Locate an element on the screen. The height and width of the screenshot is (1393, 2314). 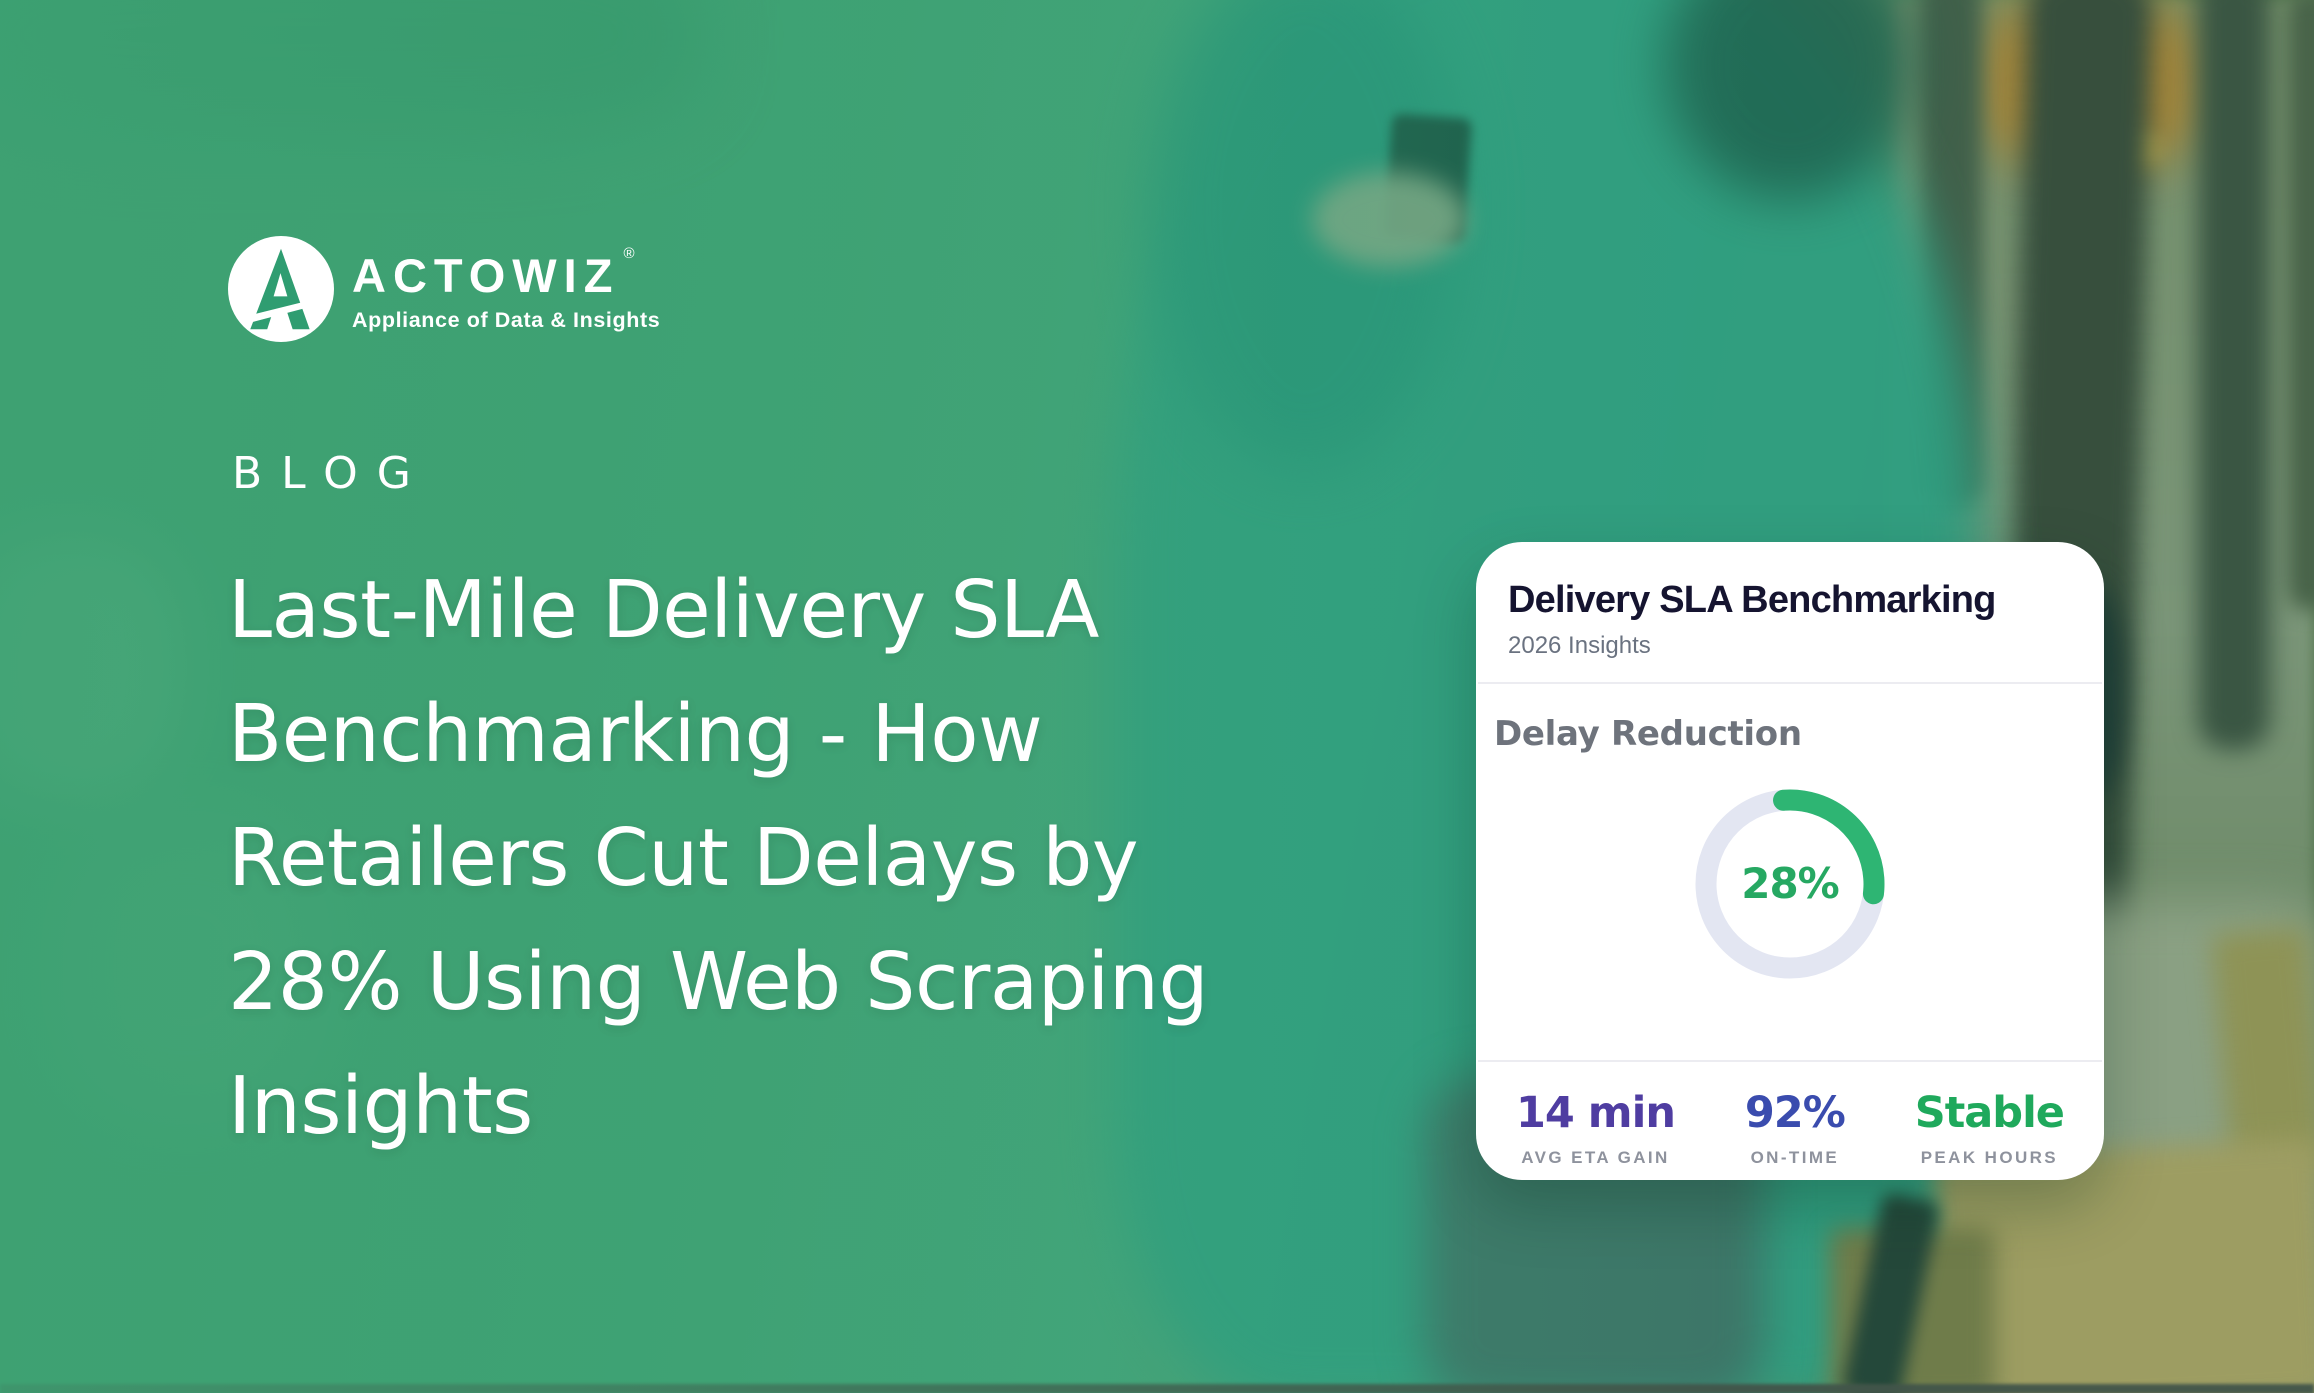
article-title-line: Last-Mile Delivery SLA is located at coordinates (663, 610).